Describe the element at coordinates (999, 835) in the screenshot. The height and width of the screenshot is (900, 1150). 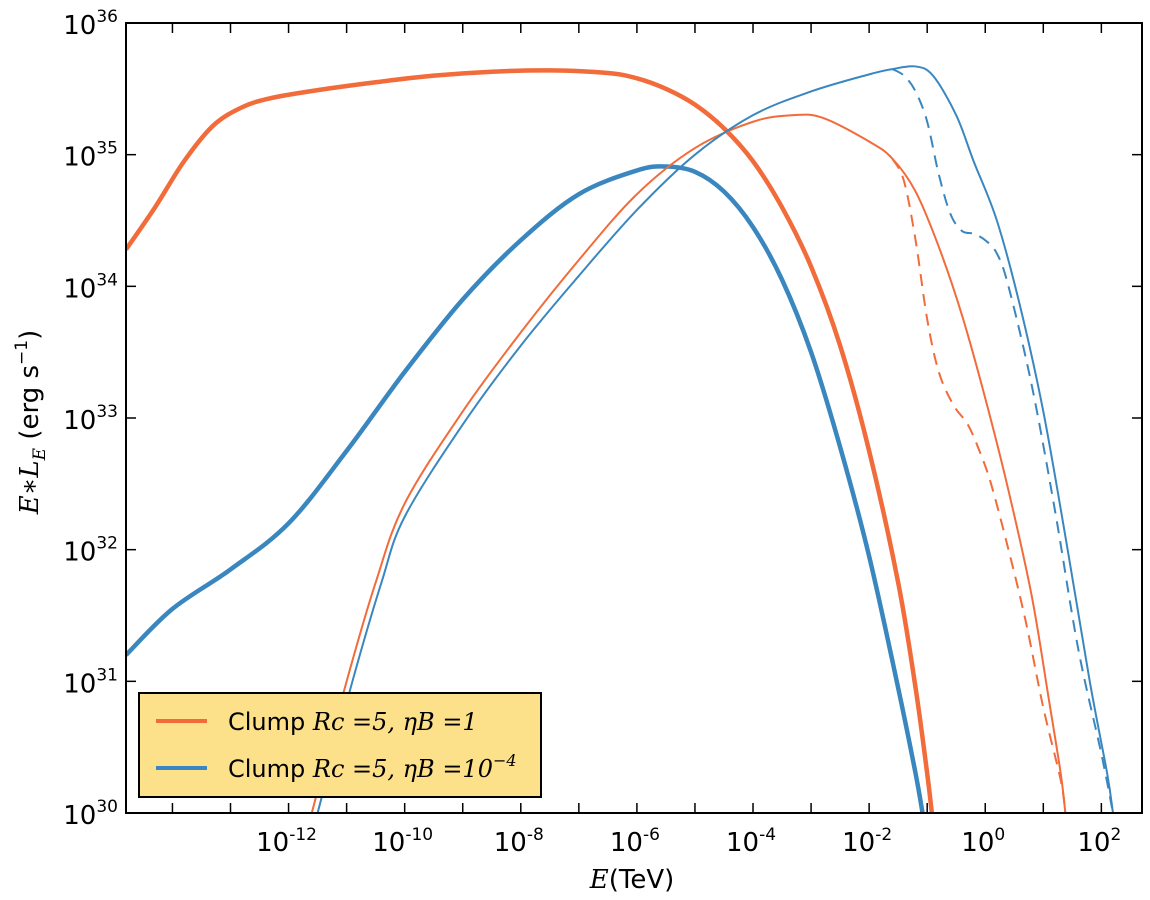
I see `x-tick-label-exp: 0` at that location.